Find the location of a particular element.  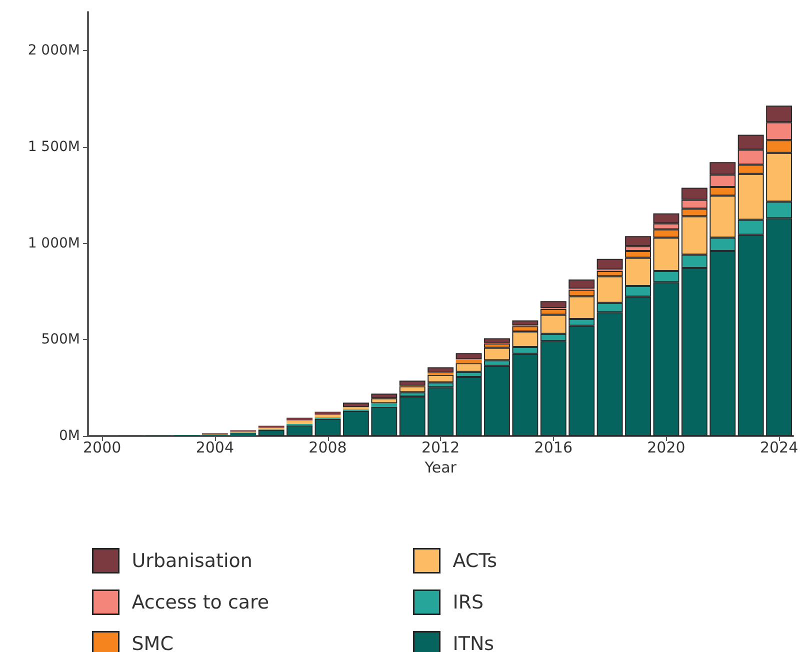

y-tick-label: 1 000M is located at coordinates (54, 243).